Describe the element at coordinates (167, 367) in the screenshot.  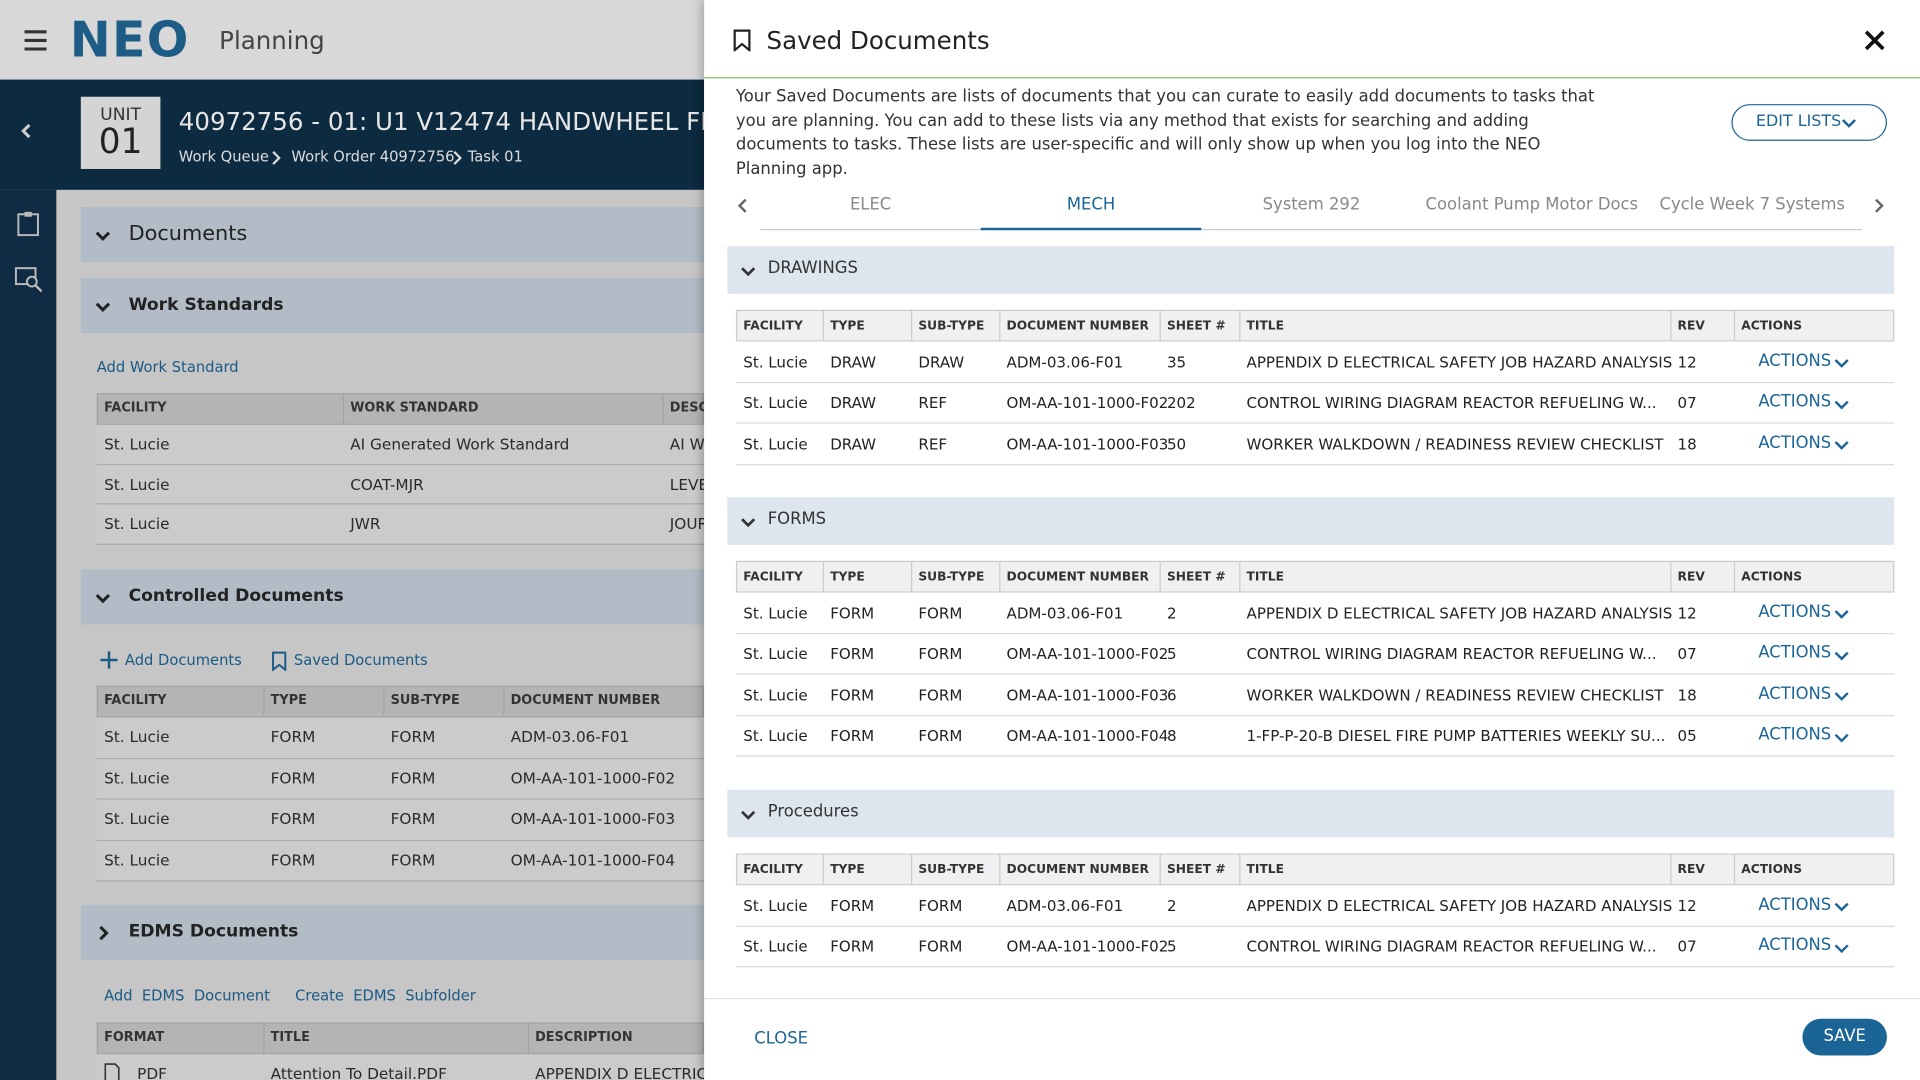
I see `add-link: Add Work Standard` at that location.